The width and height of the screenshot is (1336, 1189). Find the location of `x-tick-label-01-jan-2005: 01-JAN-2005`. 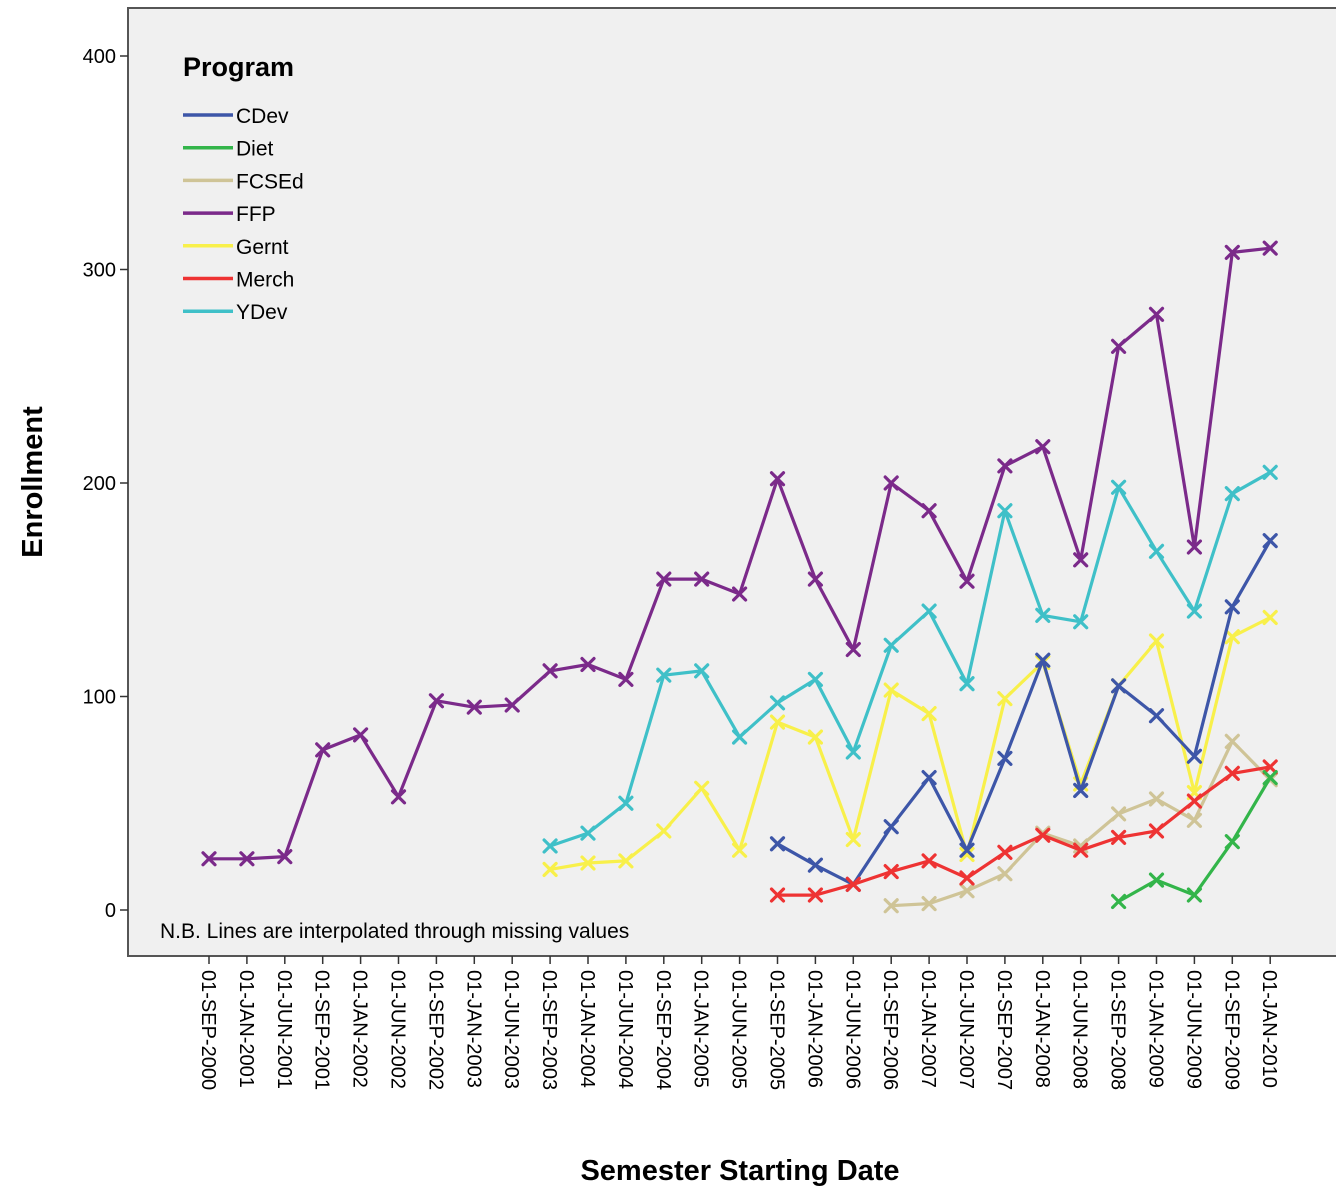

x-tick-label-01-jan-2005: 01-JAN-2005 is located at coordinates (701, 1029).